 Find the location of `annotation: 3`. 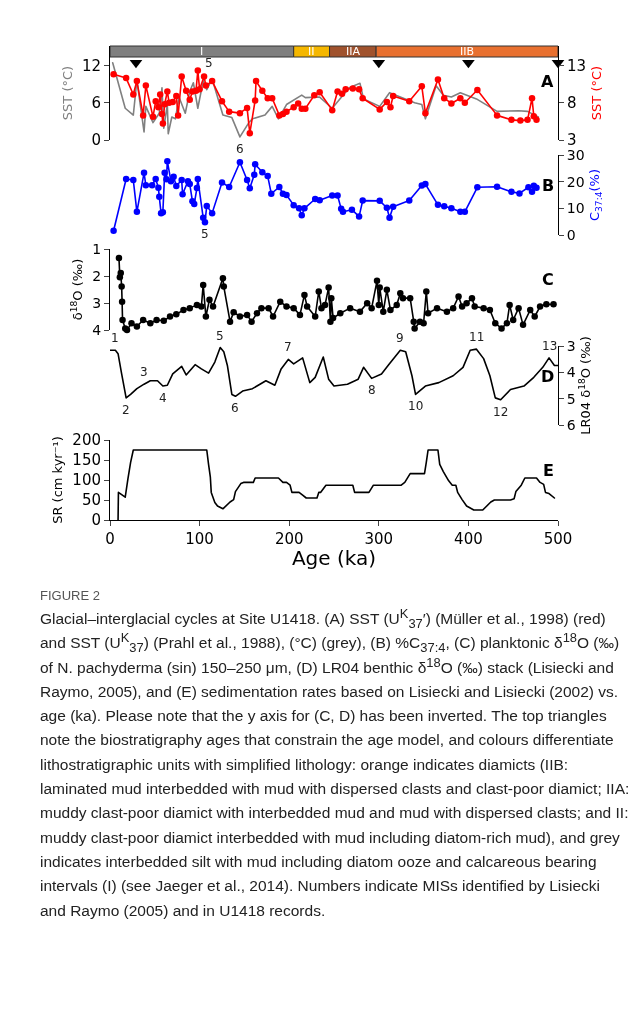

annotation: 3 is located at coordinates (144, 372).